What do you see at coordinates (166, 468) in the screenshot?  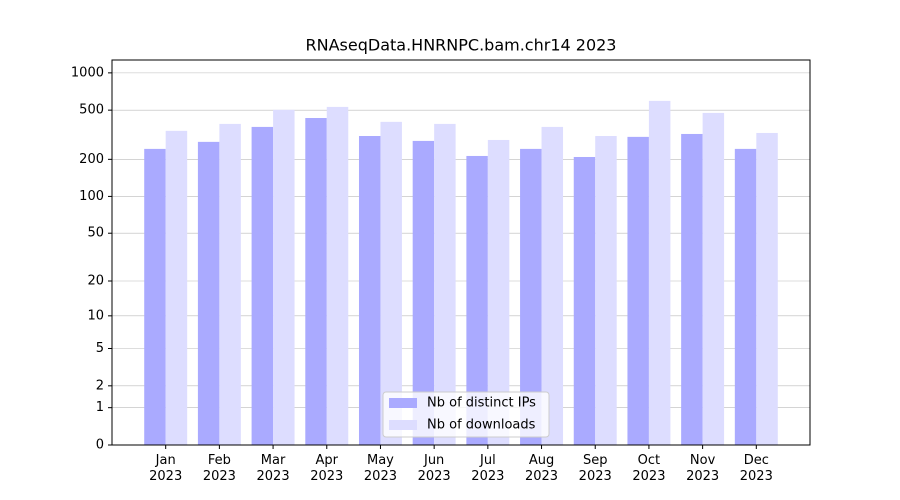 I see `x-tick-label: Jan 2023` at bounding box center [166, 468].